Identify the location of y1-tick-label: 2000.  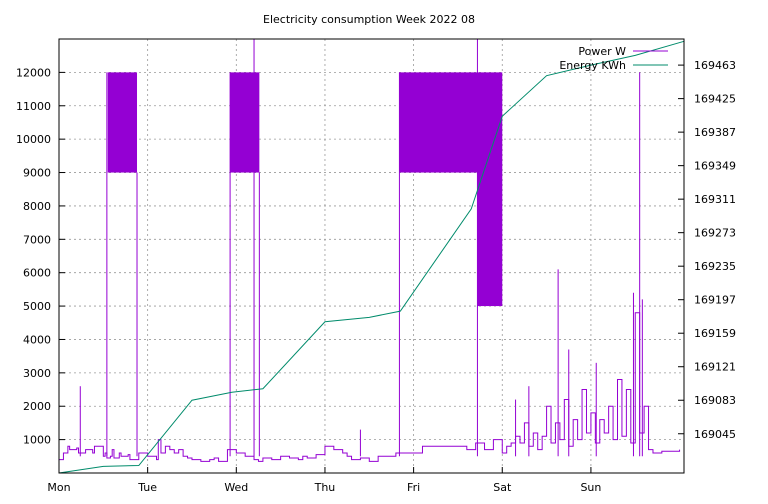
(37, 406).